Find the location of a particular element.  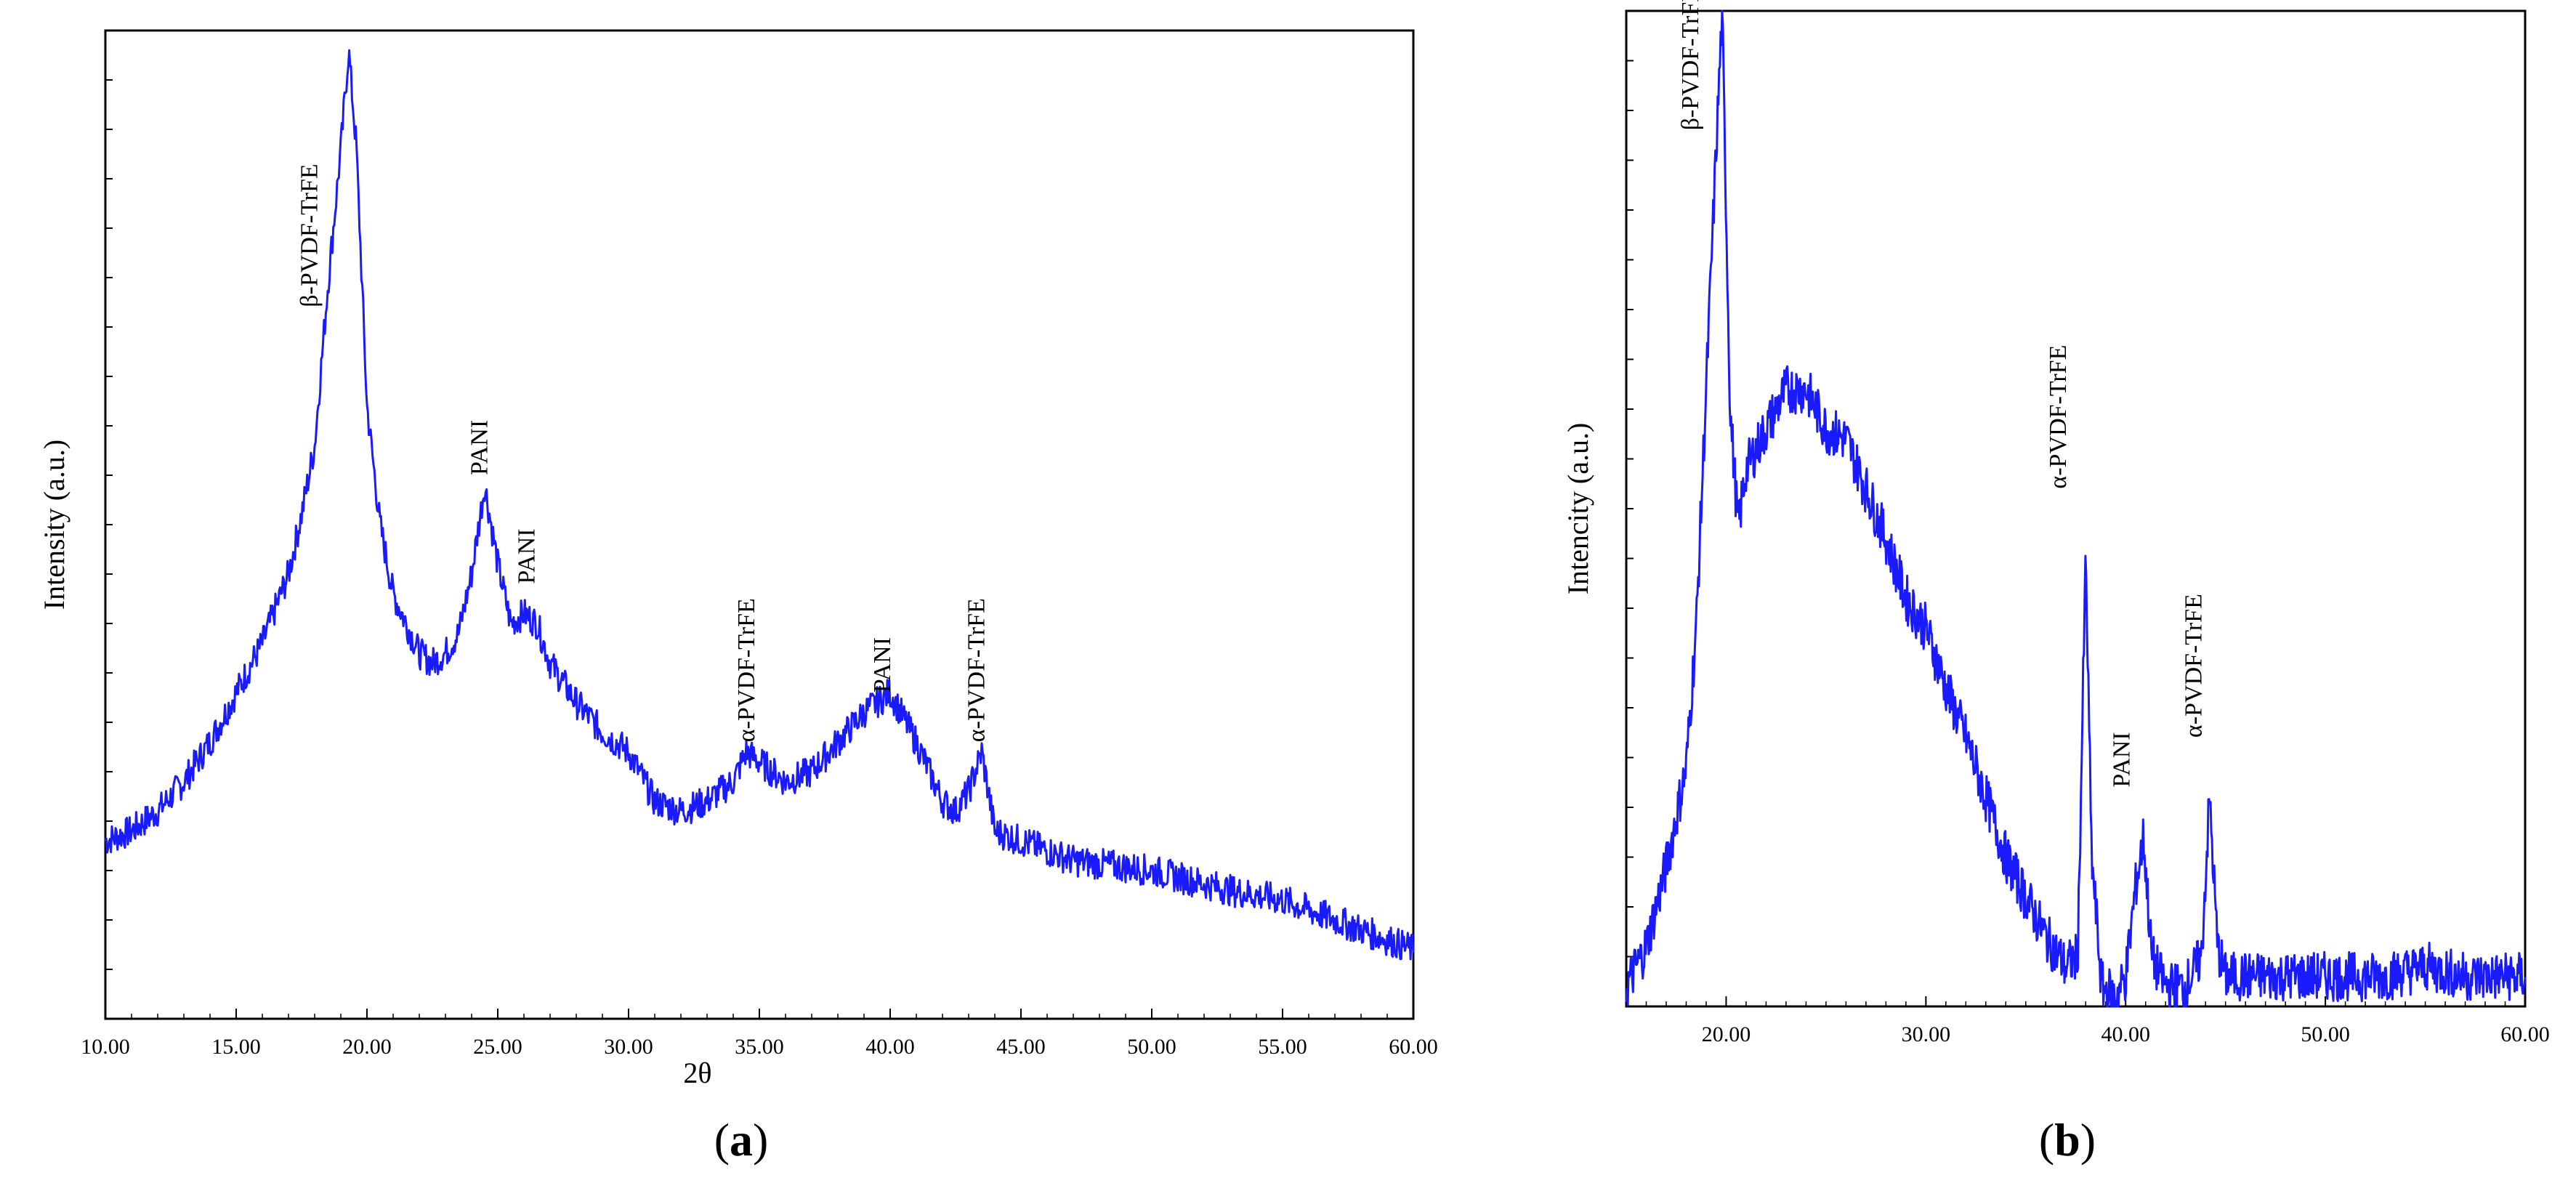

x-tick-label: 35.00 is located at coordinates (760, 1047).